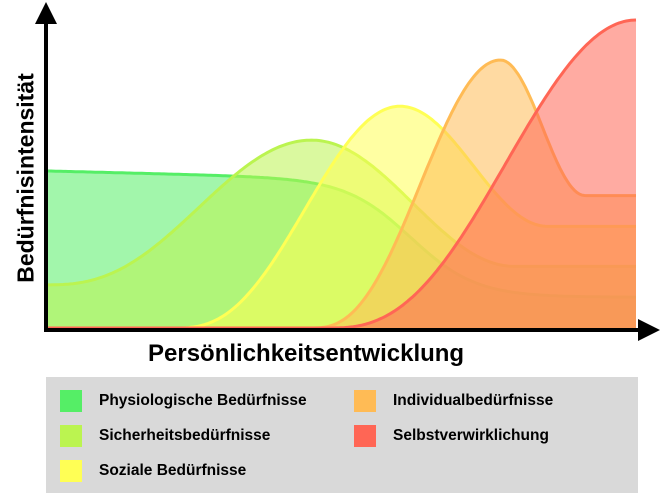  I want to click on x-axis-label: Persönlichkeitsentwicklung, so click(306, 353).